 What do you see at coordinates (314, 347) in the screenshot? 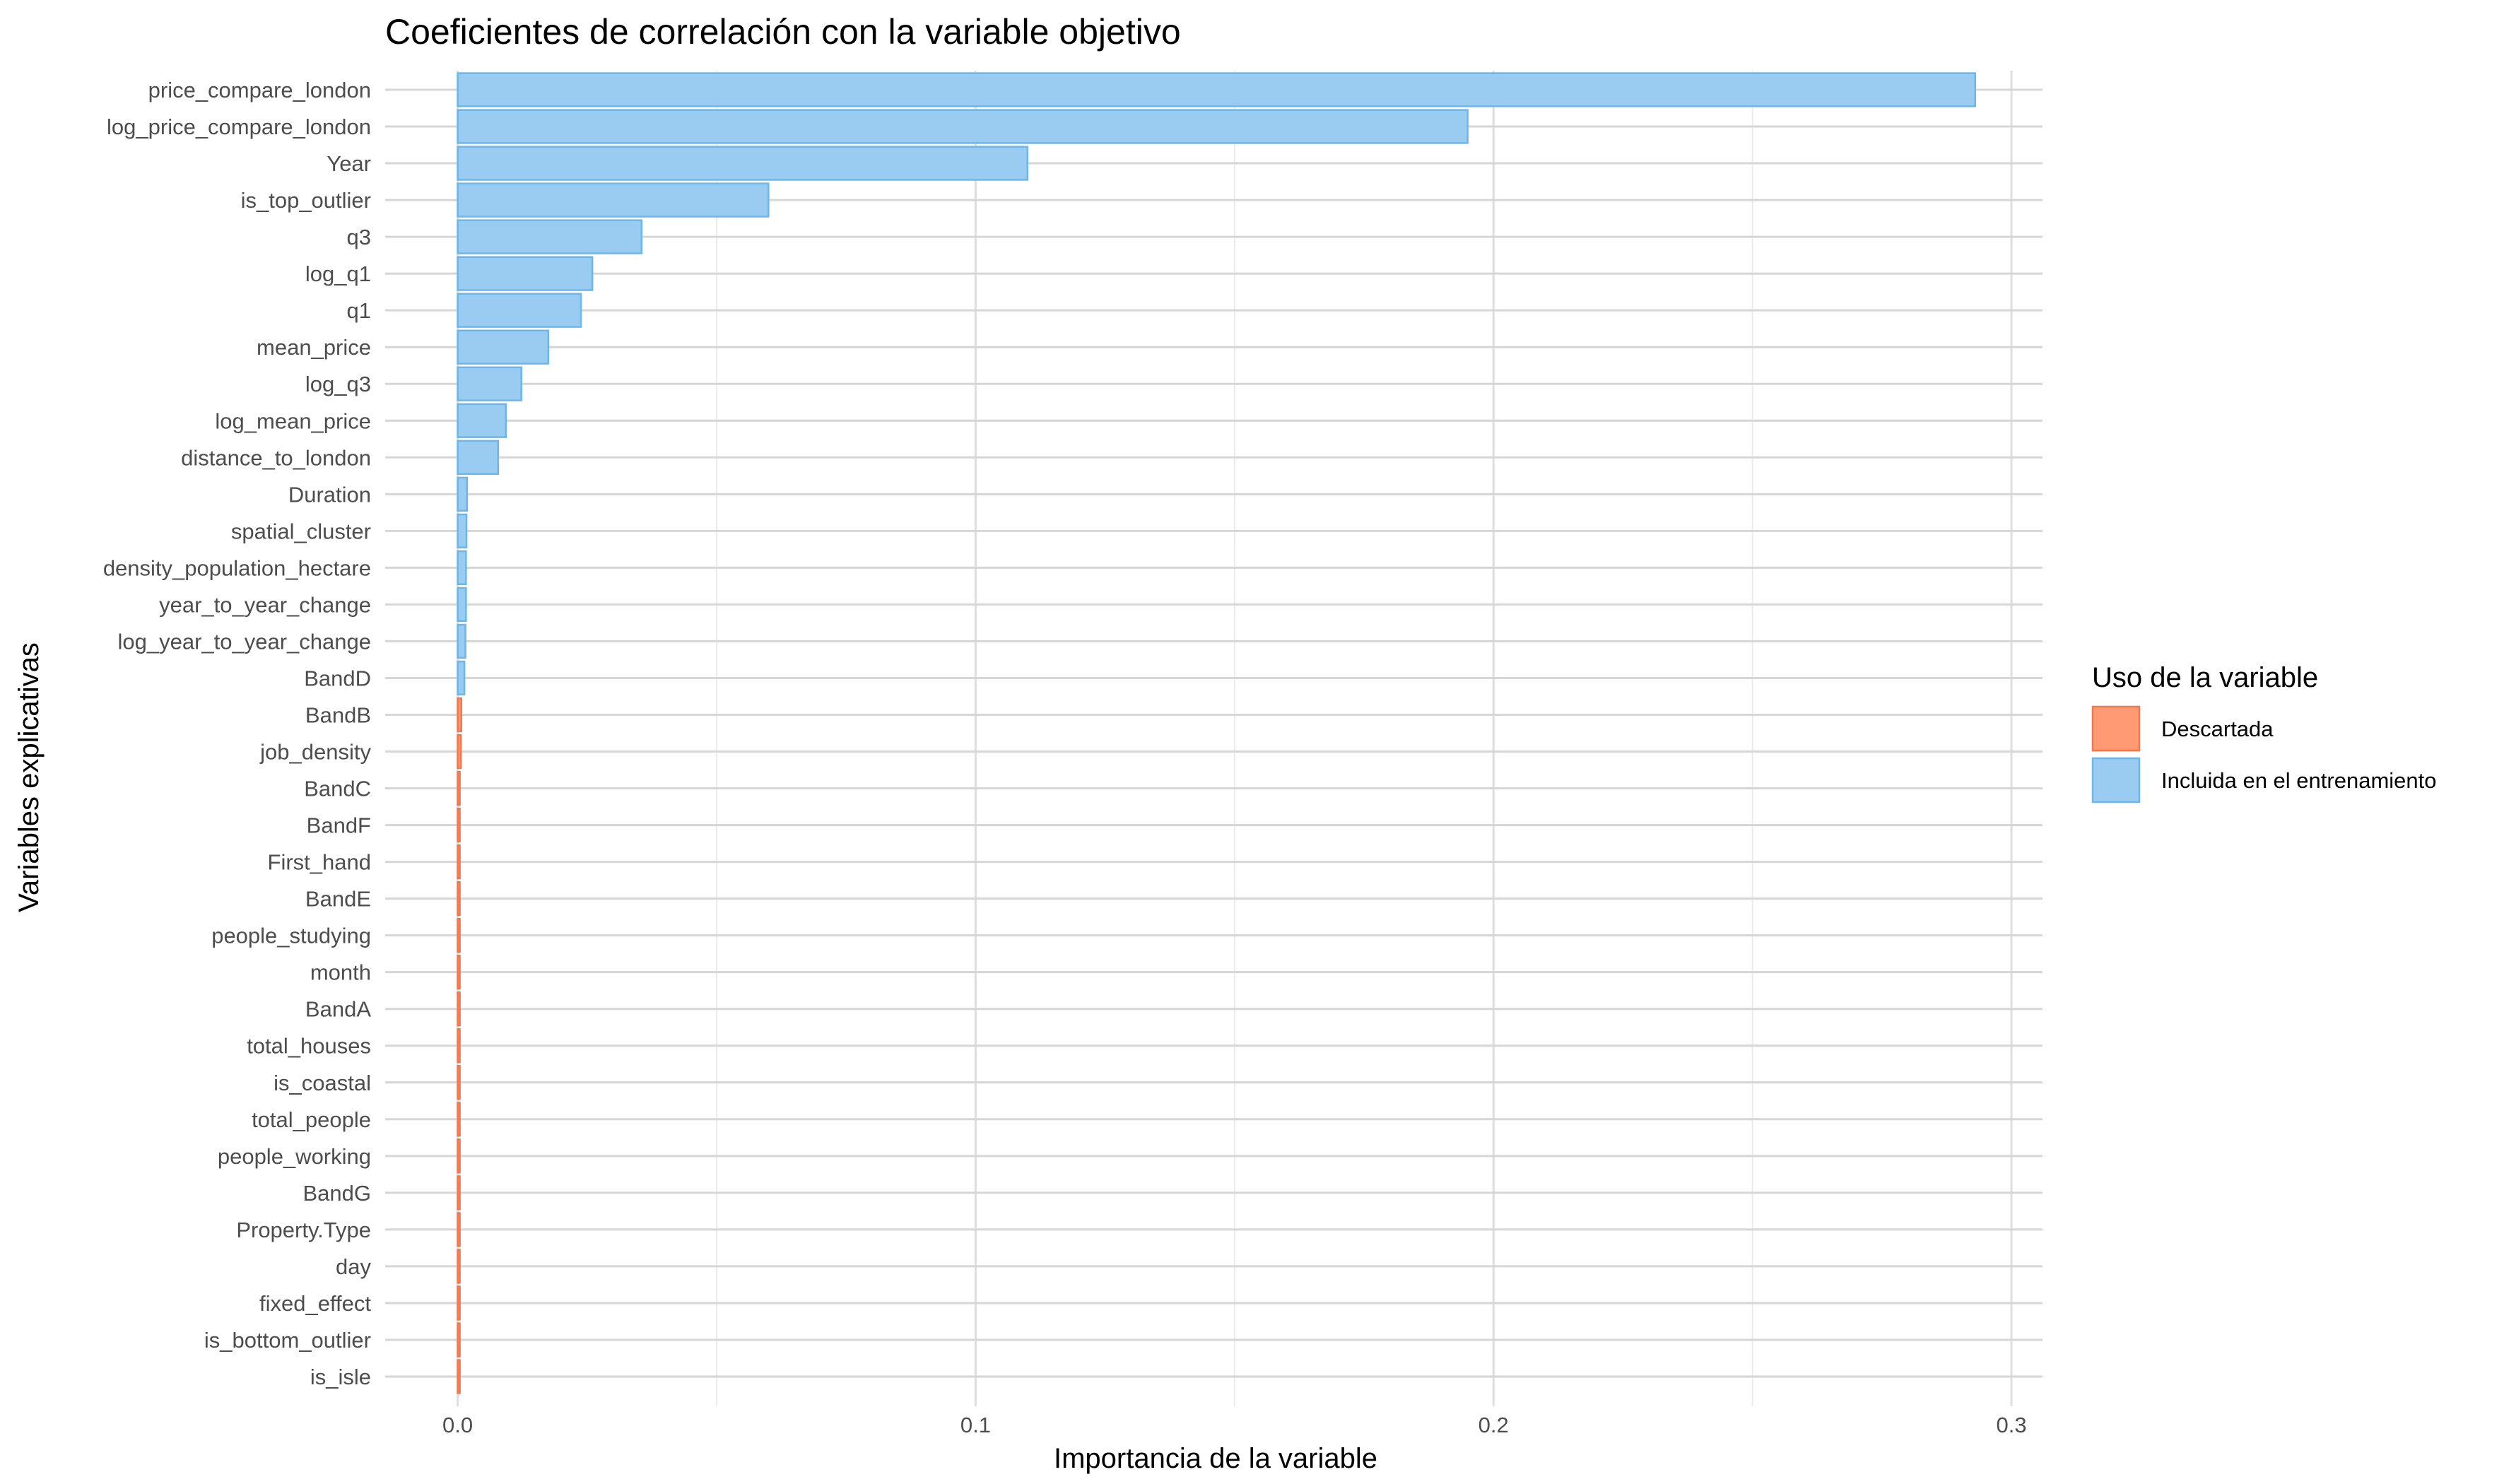
I see `y-tick-label: mean_price` at bounding box center [314, 347].